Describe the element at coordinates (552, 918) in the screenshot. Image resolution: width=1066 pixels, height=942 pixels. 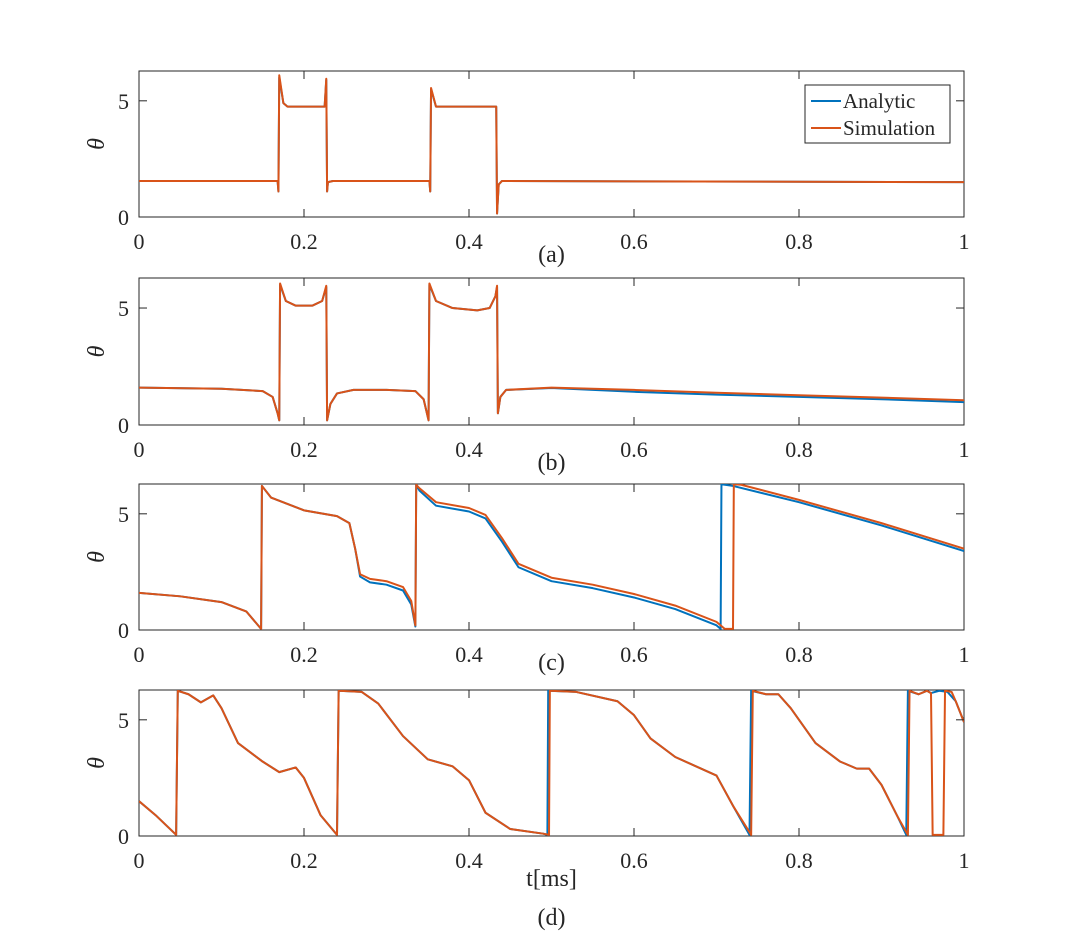
I see `panel-label: (d)` at that location.